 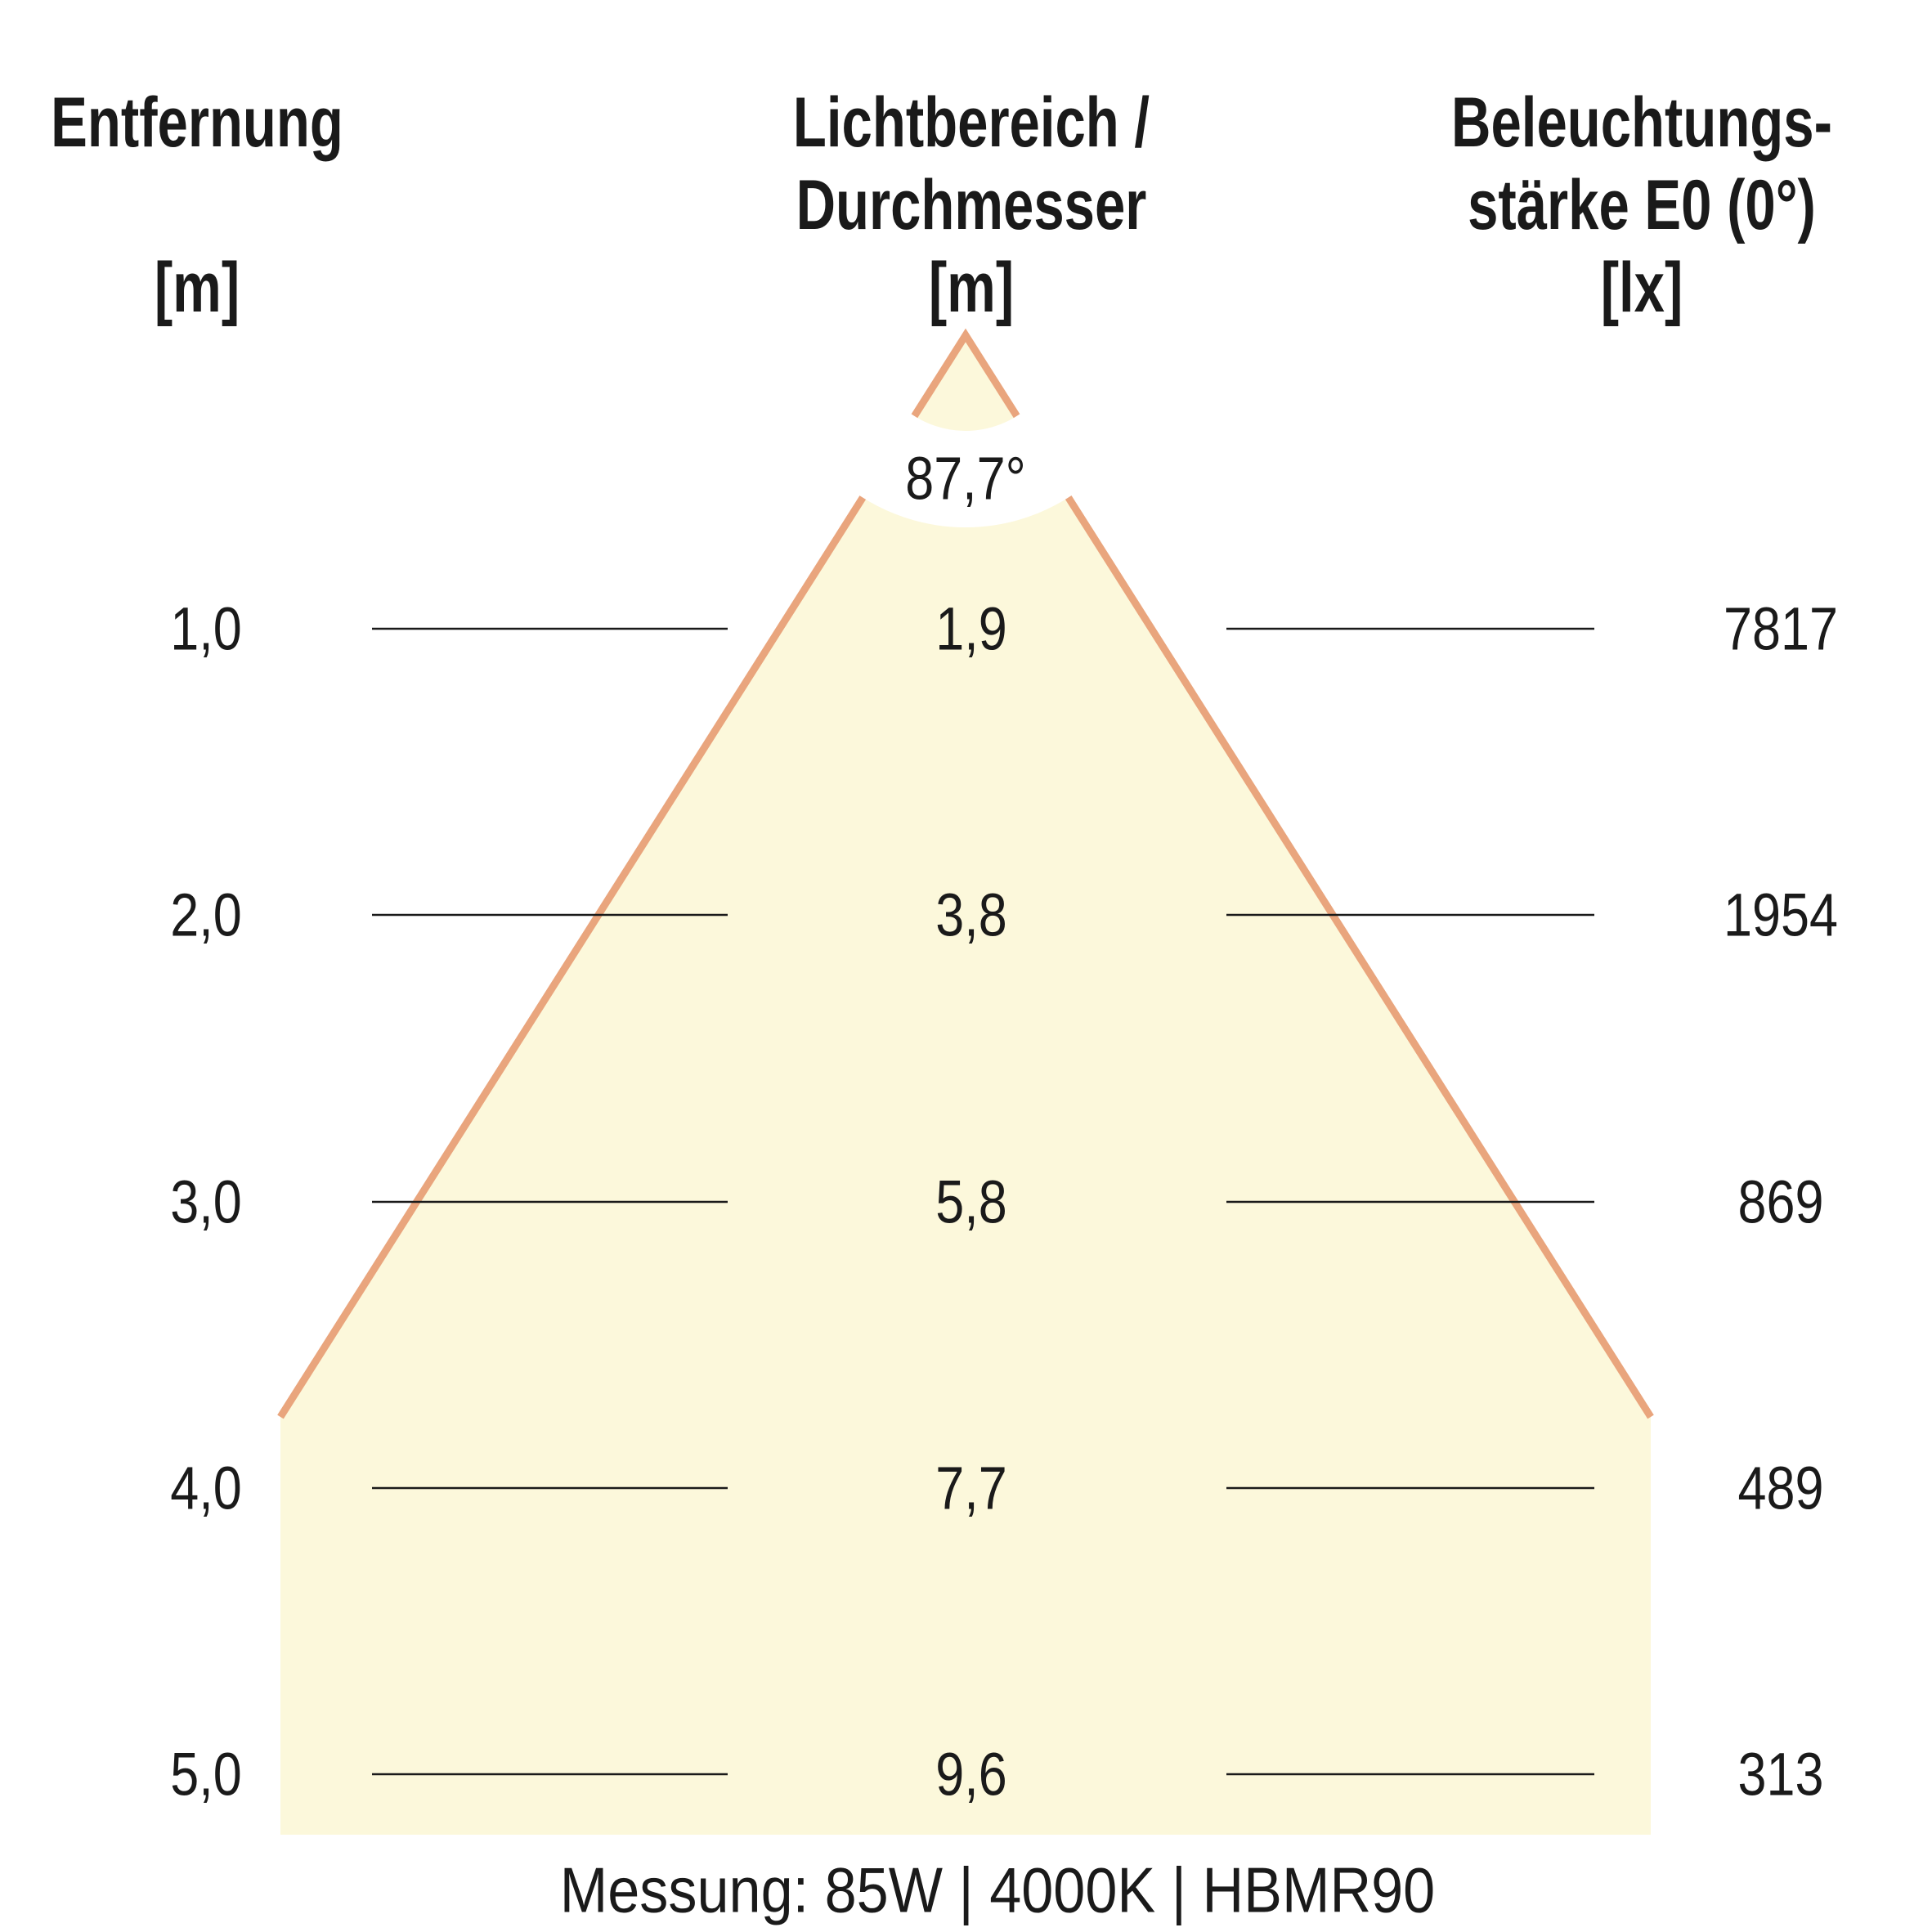 What do you see at coordinates (206, 1202) in the screenshot?
I see `distance-value-3: 3,0` at bounding box center [206, 1202].